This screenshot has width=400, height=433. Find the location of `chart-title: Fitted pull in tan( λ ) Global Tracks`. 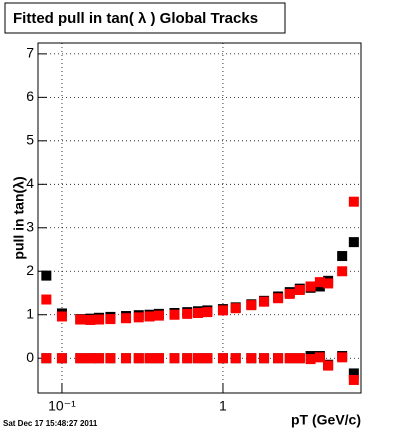

chart-title: Fitted pull in tan( λ ) Global Tracks is located at coordinates (135, 18).